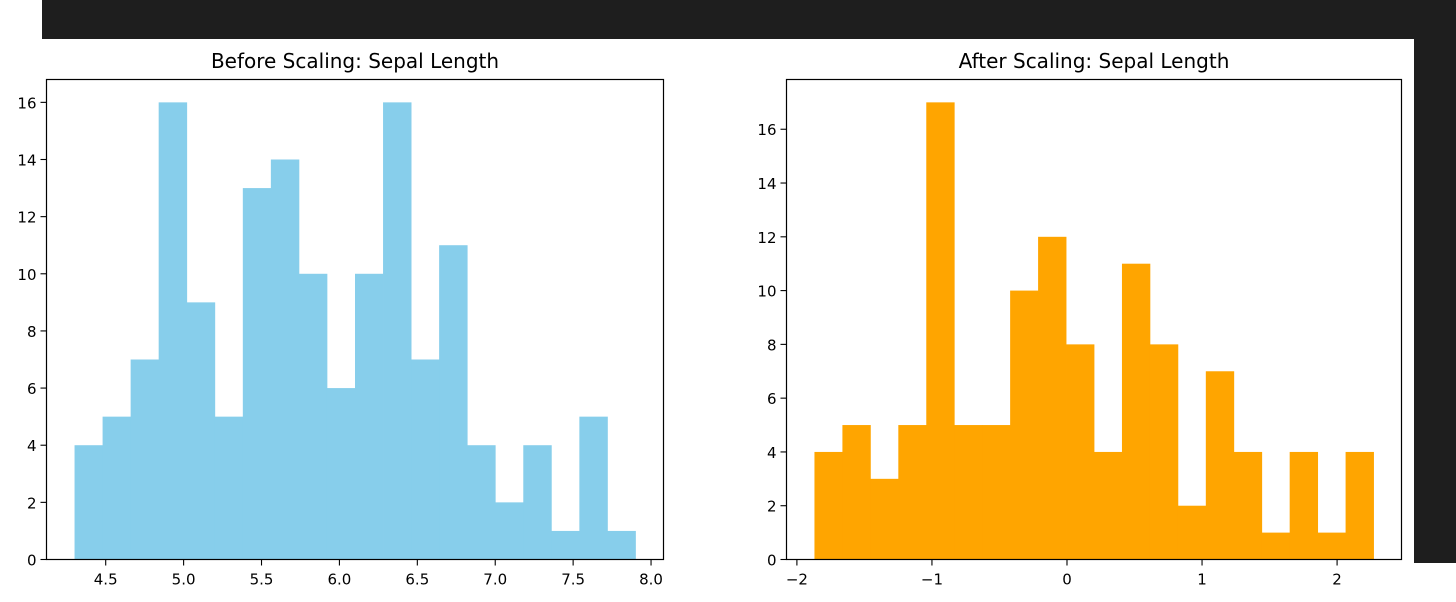 Image resolution: width=1456 pixels, height=602 pixels. I want to click on x-tick-label: 4.5, so click(106, 580).